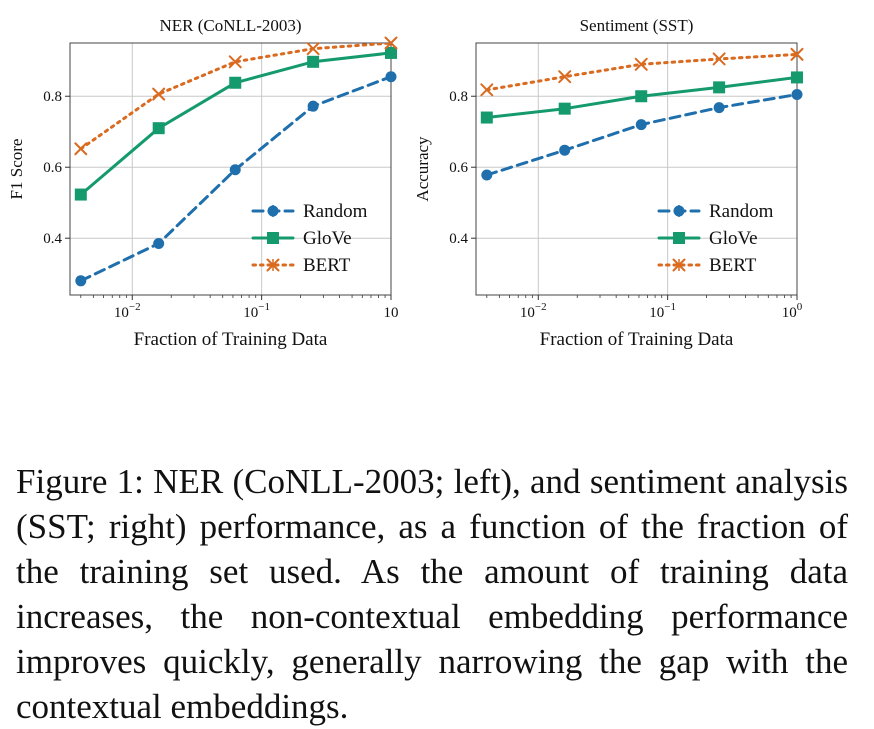 Image resolution: width=874 pixels, height=729 pixels. Describe the element at coordinates (422, 169) in the screenshot. I see `y-axis-label: Accuracy` at that location.